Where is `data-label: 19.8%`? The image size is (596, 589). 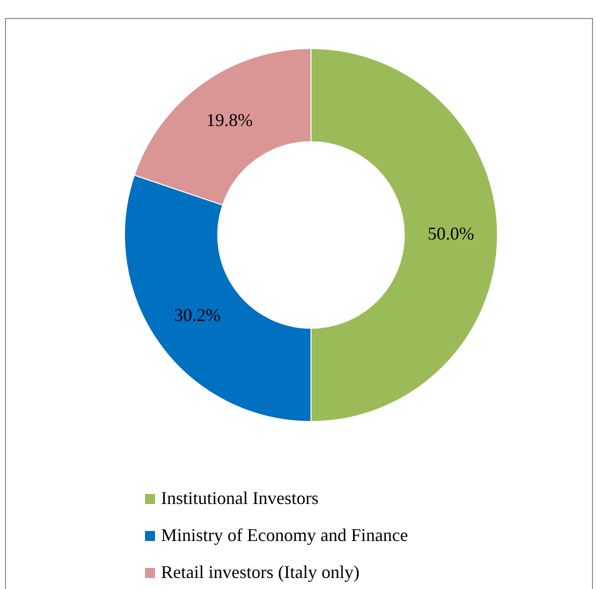
data-label: 19.8% is located at coordinates (229, 120).